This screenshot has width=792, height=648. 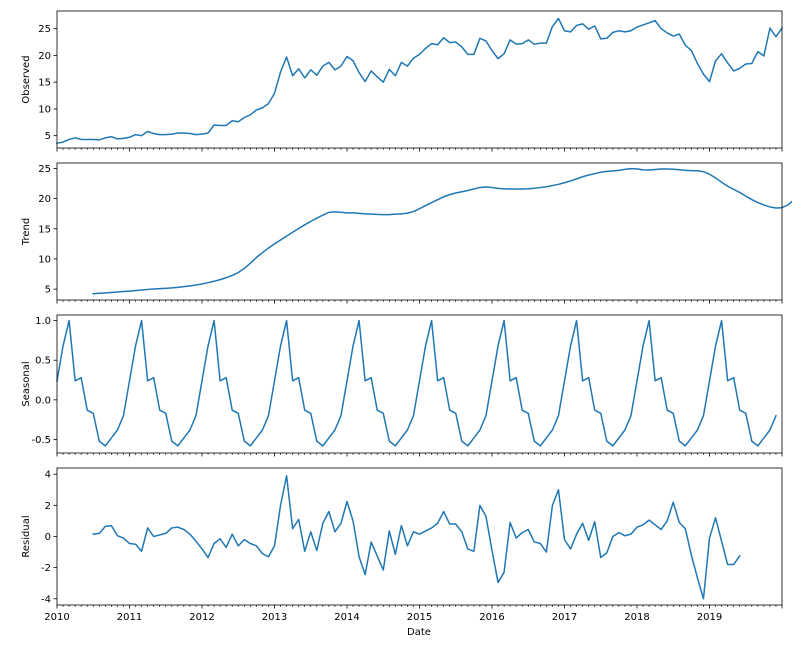 I want to click on x-tick-label: 2015, so click(x=419, y=617).